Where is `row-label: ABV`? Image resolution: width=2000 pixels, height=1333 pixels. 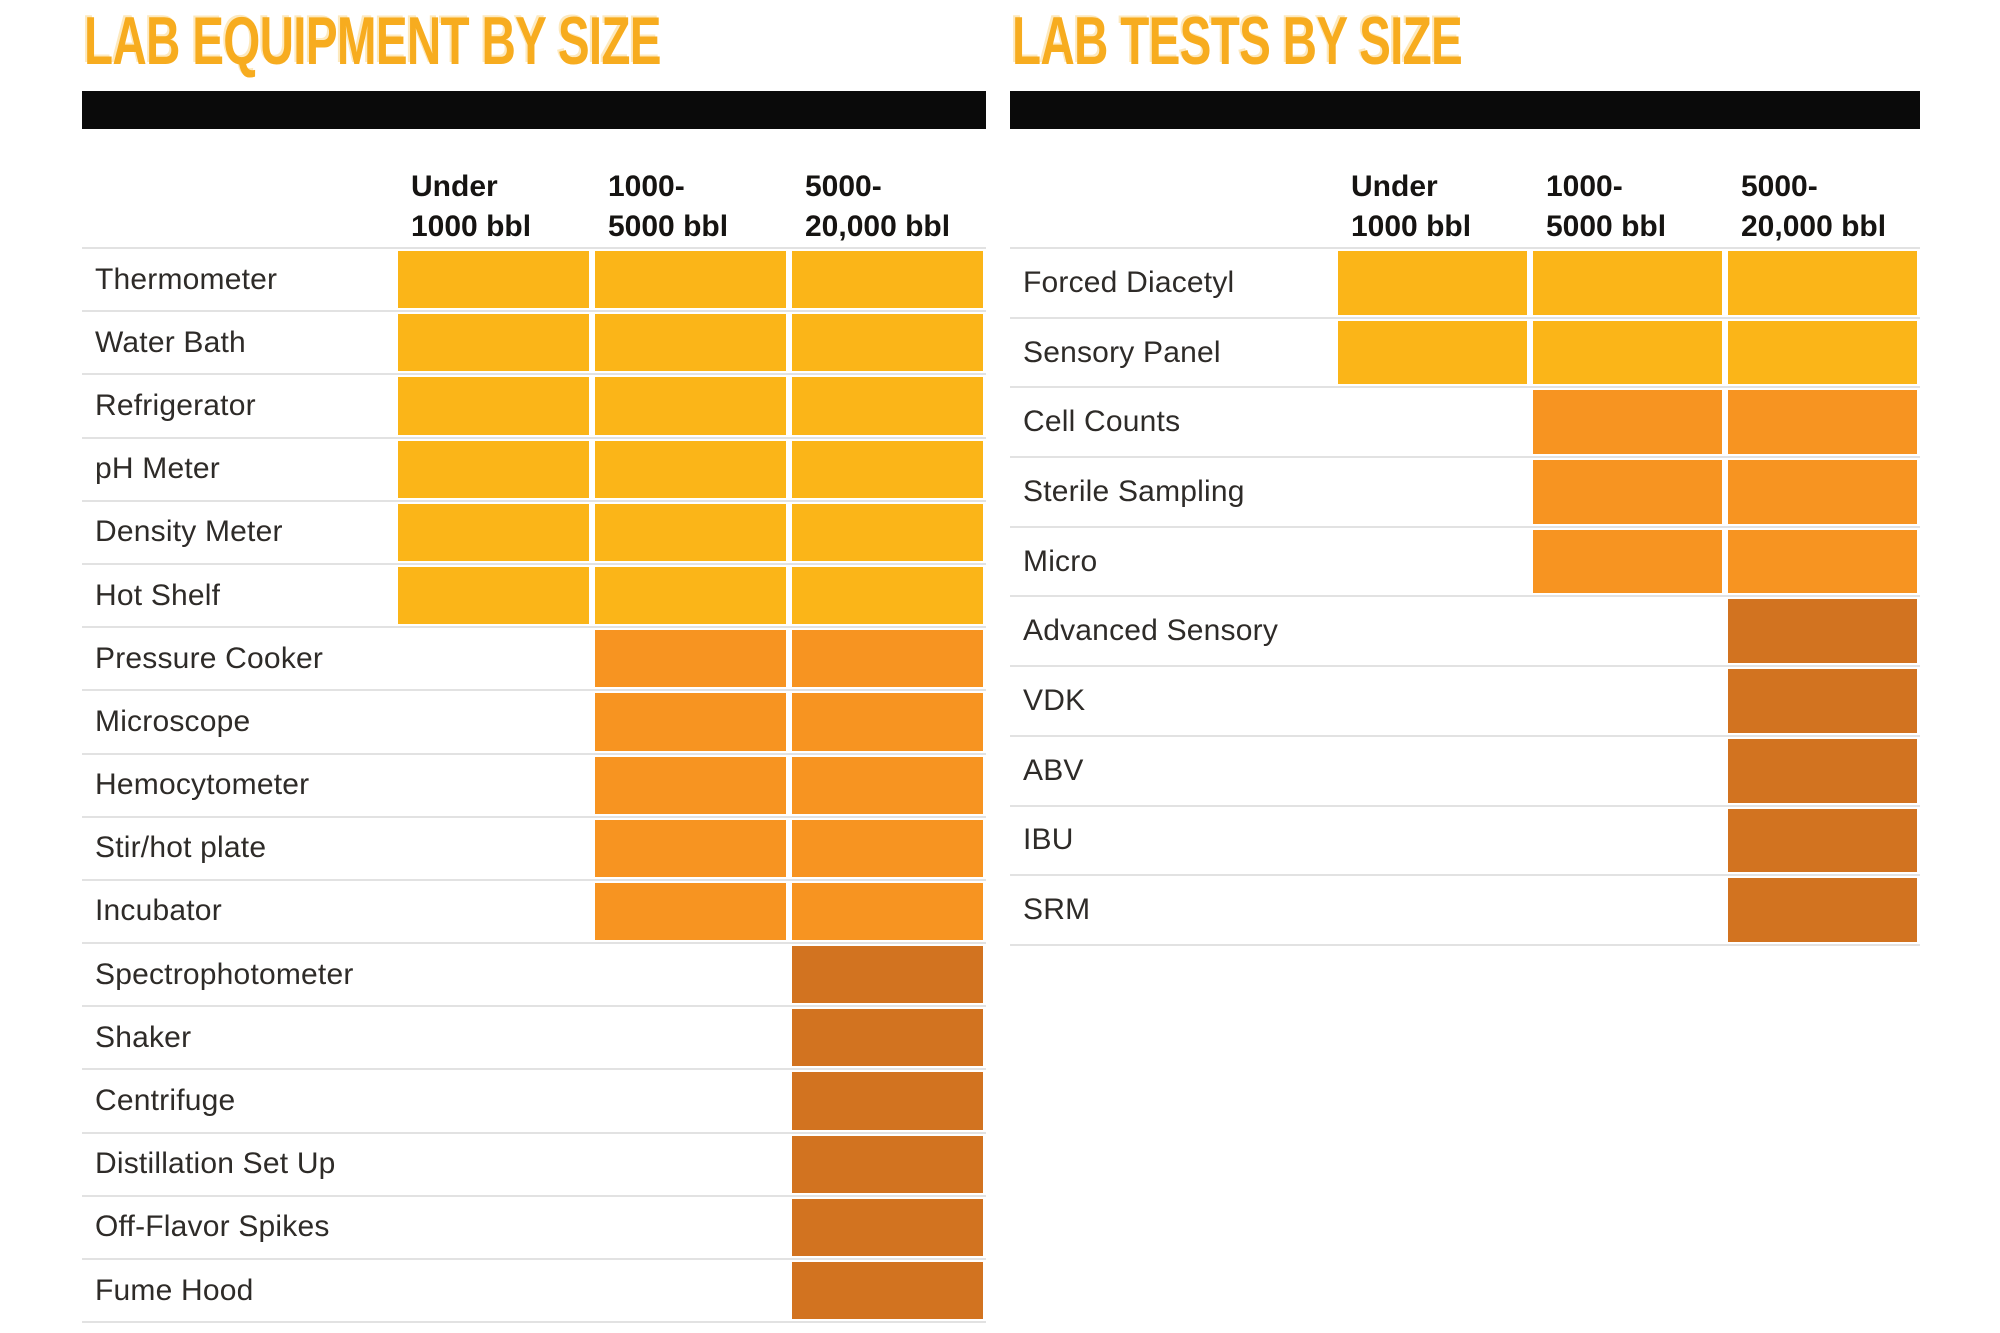 row-label: ABV is located at coordinates (1053, 770).